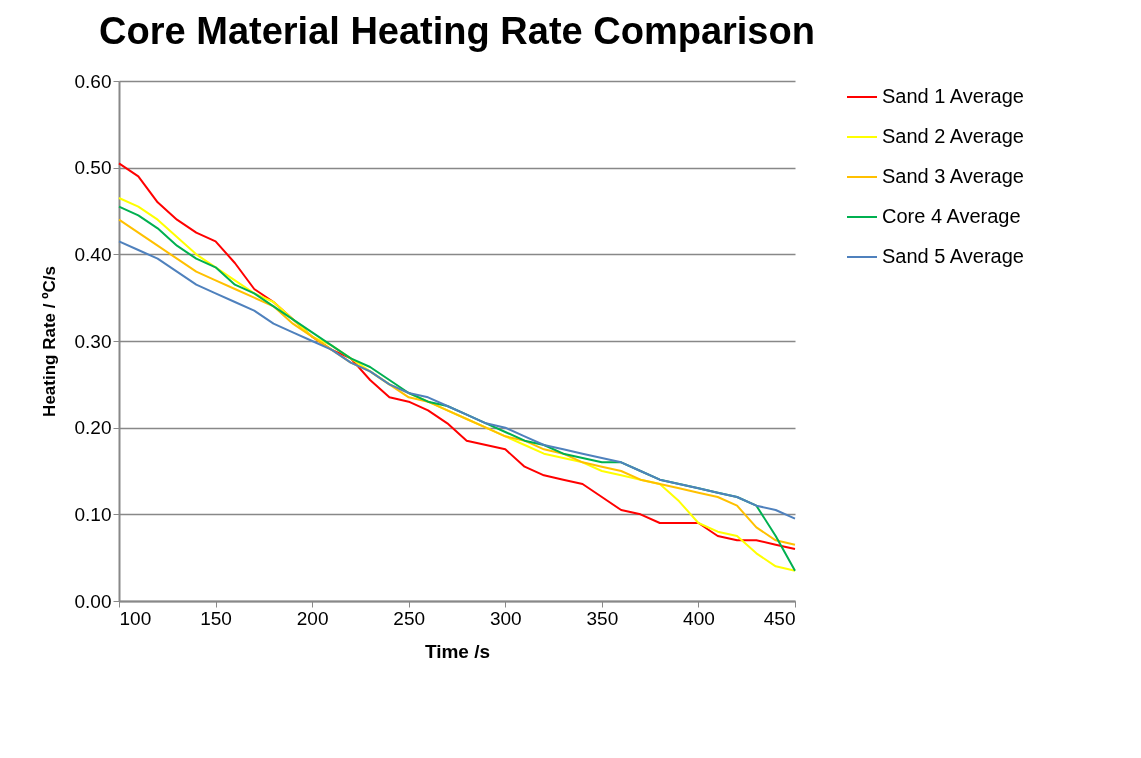 The image size is (1141, 758). What do you see at coordinates (93, 168) in the screenshot?
I see `y-tick-label: 0.50` at bounding box center [93, 168].